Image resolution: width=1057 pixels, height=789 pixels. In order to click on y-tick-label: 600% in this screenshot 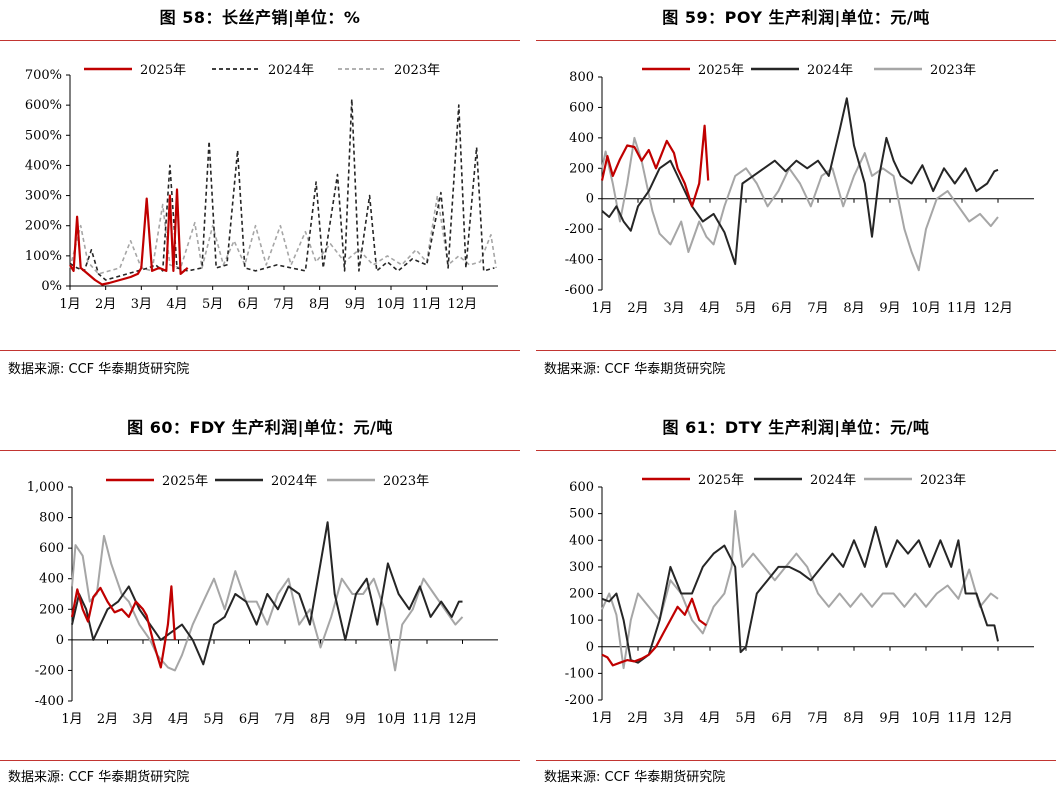, I will do `click(43, 105)`.